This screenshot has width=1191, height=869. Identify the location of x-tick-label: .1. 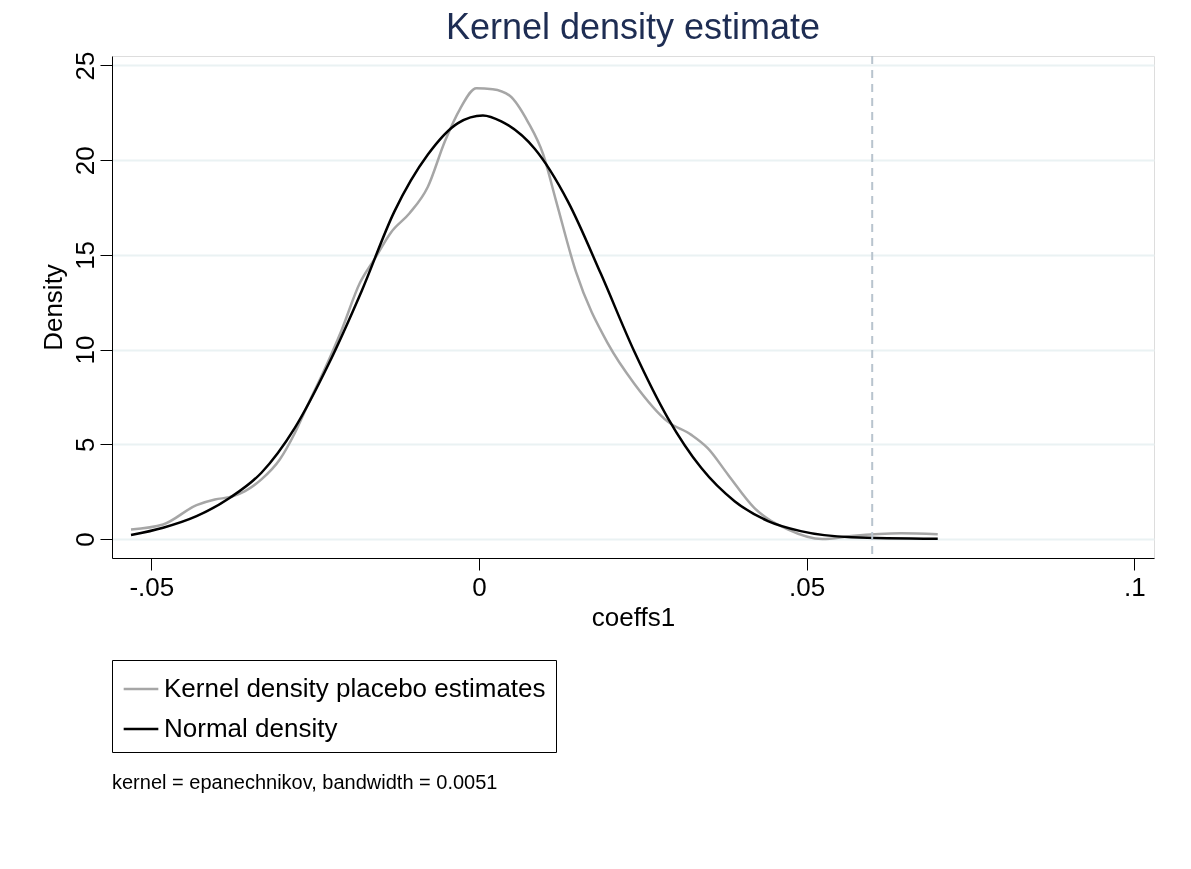
(1135, 586).